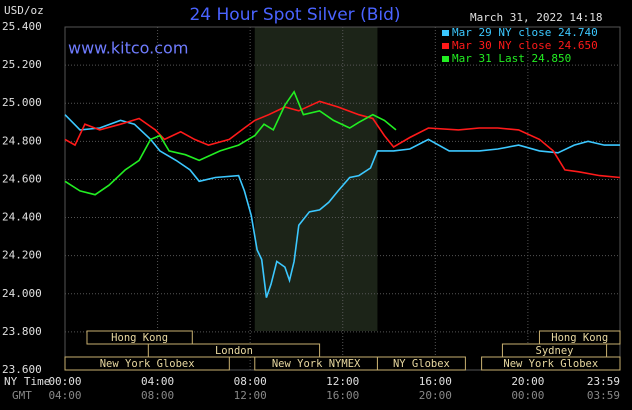 The height and width of the screenshot is (410, 632). Describe the element at coordinates (24, 10) in the screenshot. I see `y-axis-label: USD/oz` at that location.